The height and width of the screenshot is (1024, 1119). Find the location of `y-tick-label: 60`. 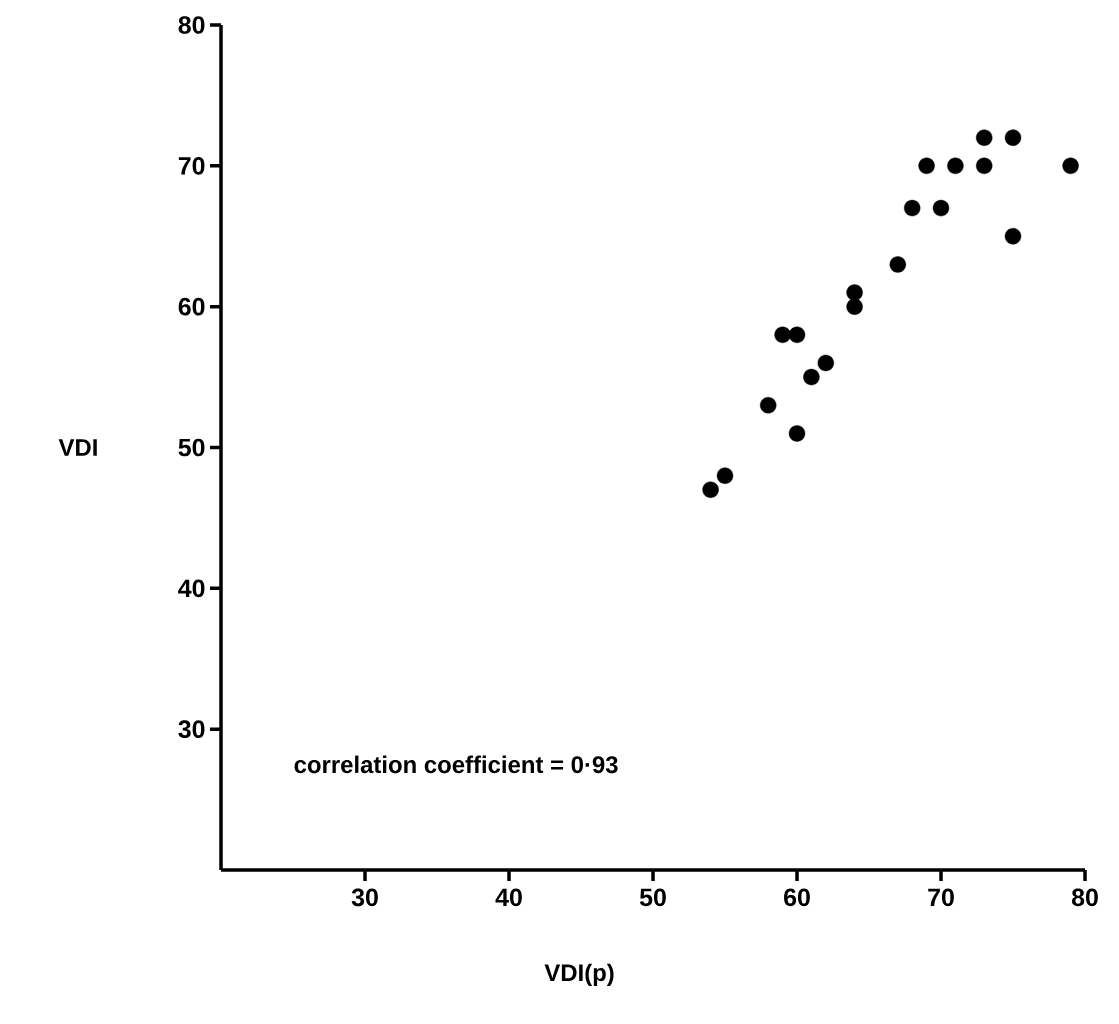

y-tick-label: 60 is located at coordinates (191, 306).